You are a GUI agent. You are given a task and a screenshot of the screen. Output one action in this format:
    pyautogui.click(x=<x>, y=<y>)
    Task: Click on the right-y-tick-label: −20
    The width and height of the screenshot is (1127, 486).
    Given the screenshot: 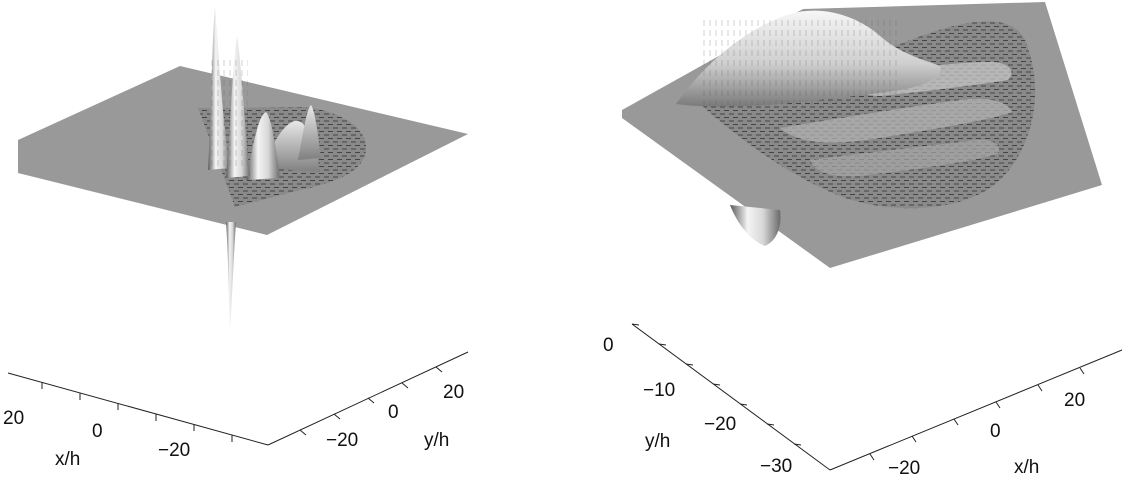 What is the action you would take?
    pyautogui.click(x=720, y=424)
    